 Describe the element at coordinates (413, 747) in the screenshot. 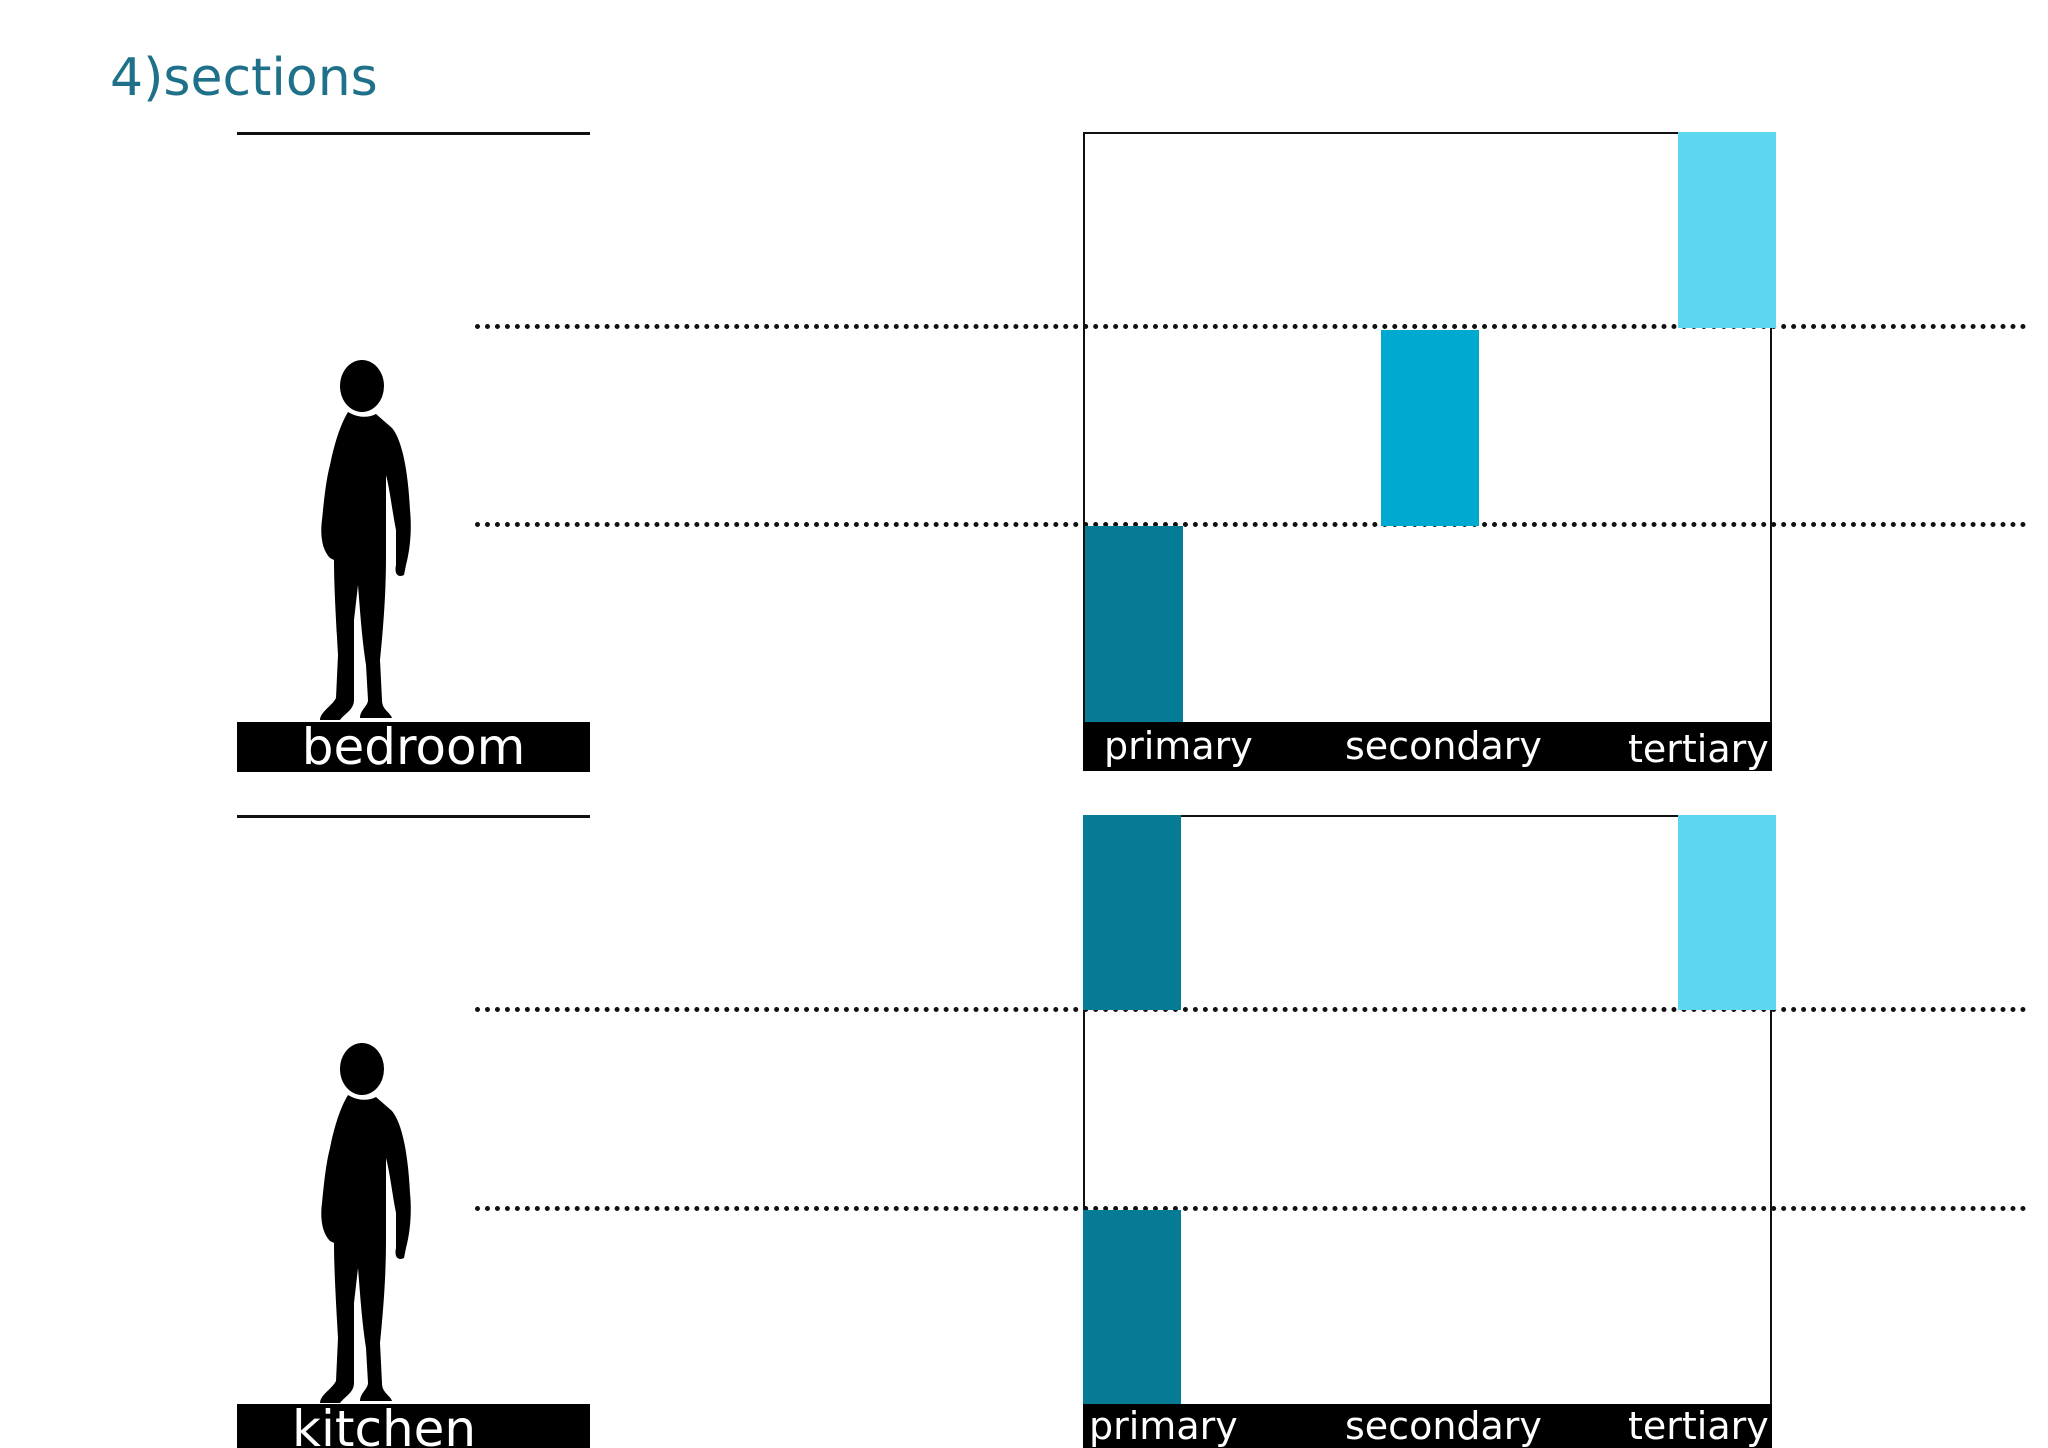

I see `room-label-bedroom: bedroom` at that location.